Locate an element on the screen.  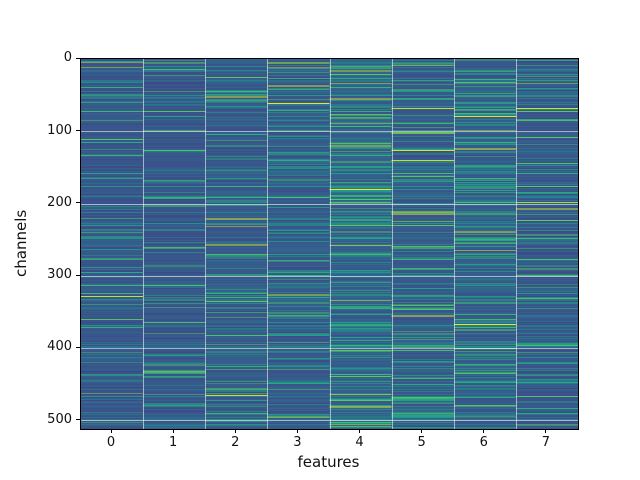
y-axis-label: channels is located at coordinates (21, 243).